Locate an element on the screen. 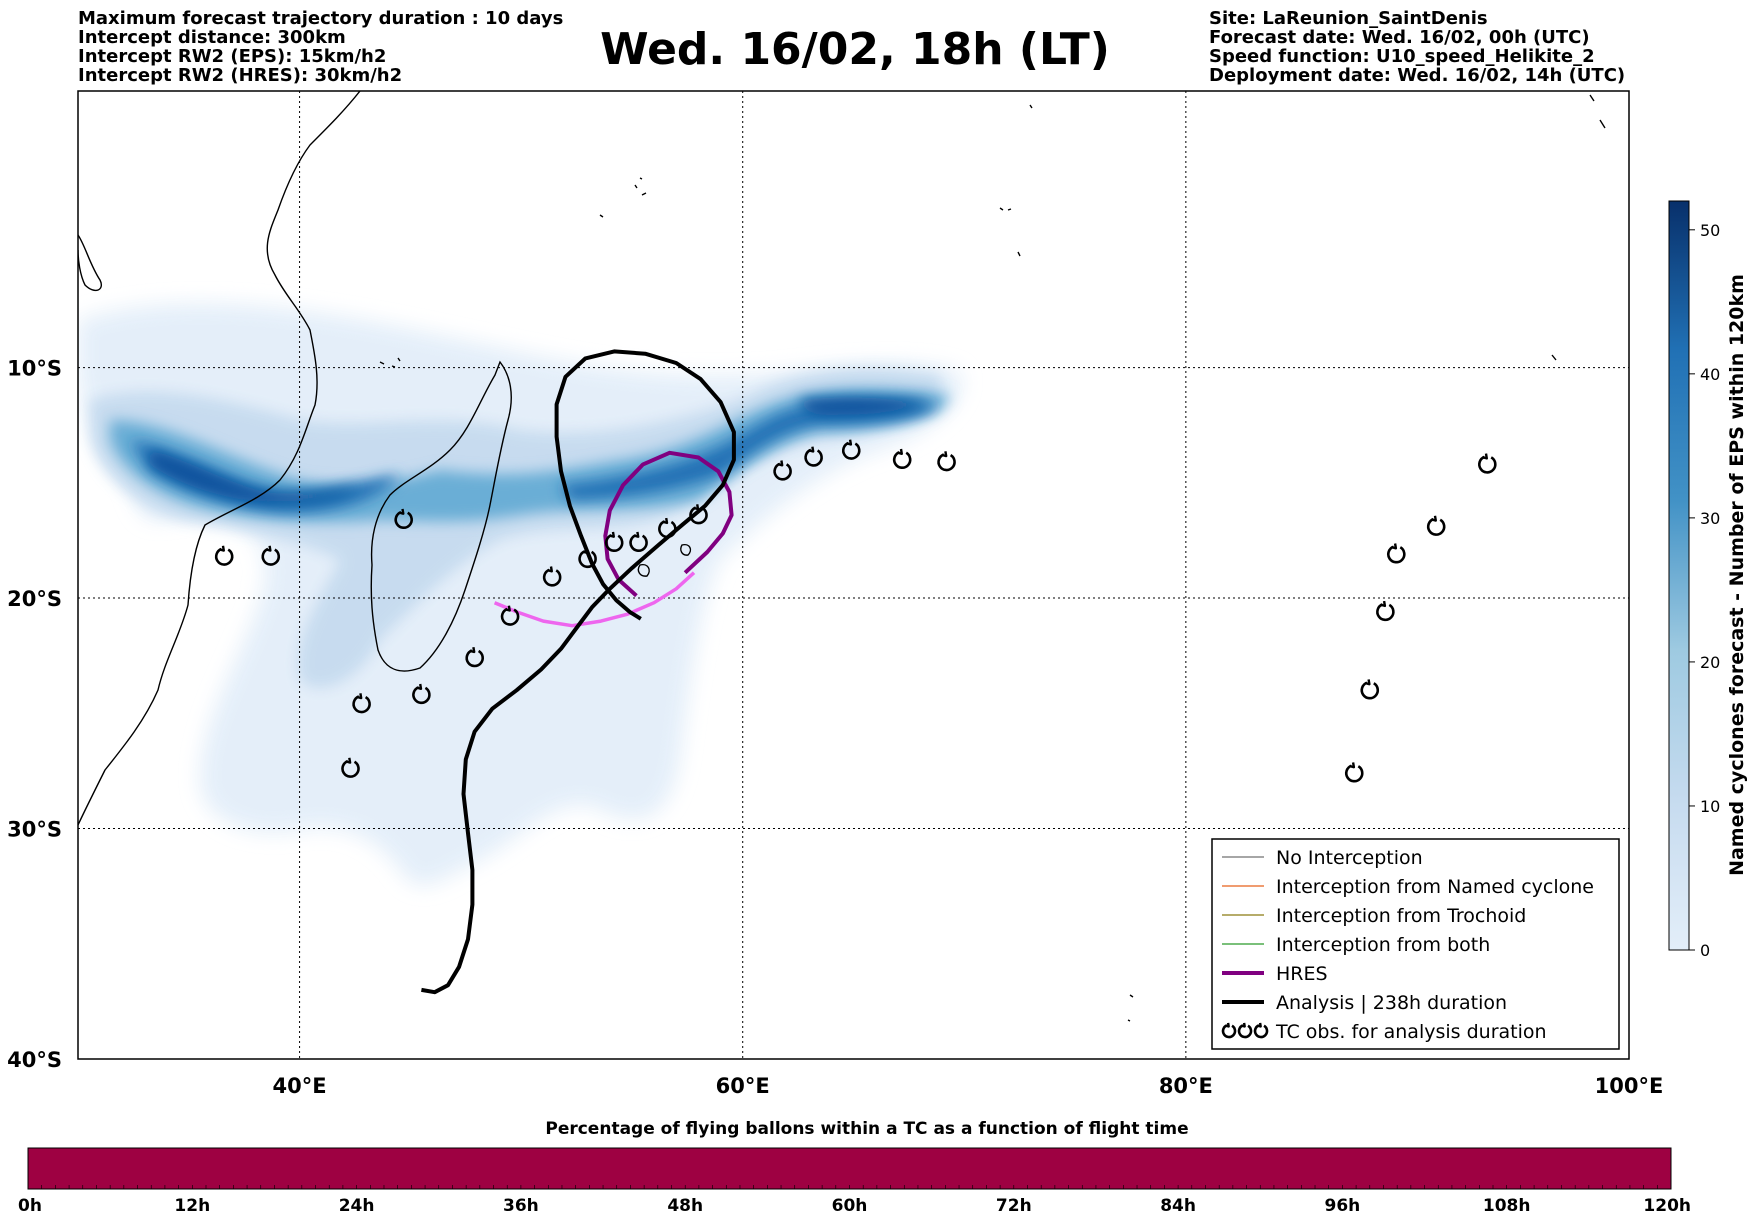  seychelles-islands is located at coordinates (623, 197).